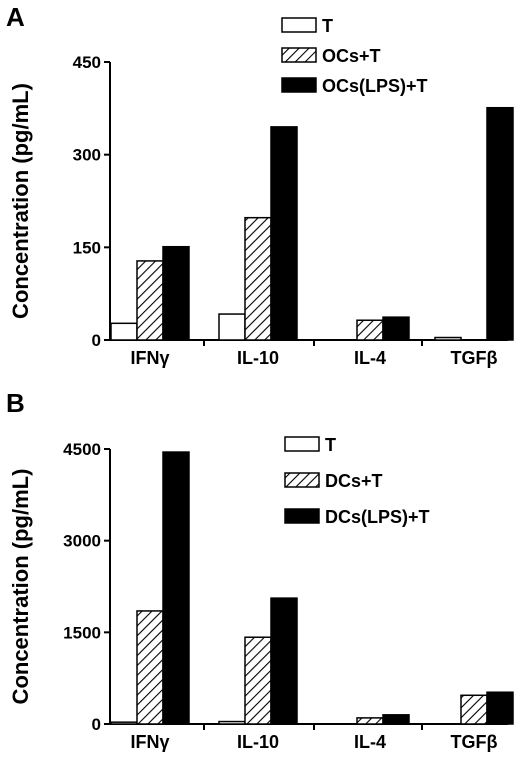 This screenshot has width=520, height=764. What do you see at coordinates (82, 541) in the screenshot?
I see `y-tick-label: 3000` at bounding box center [82, 541].